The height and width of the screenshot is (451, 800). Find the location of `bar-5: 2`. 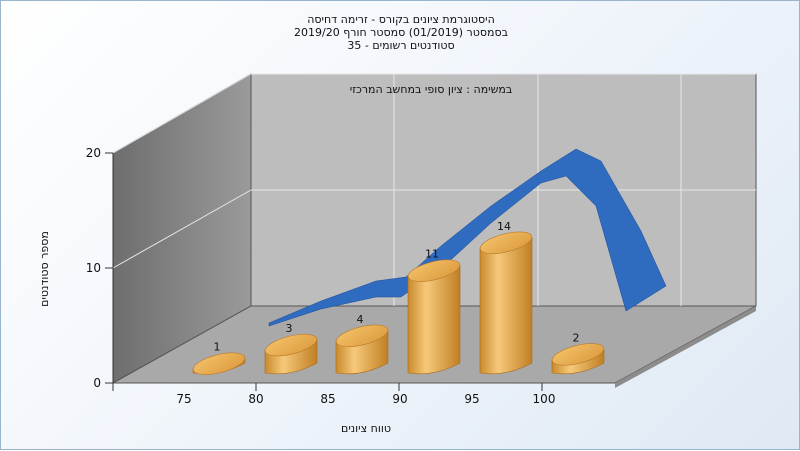

bar-5: 2 is located at coordinates (578, 353).